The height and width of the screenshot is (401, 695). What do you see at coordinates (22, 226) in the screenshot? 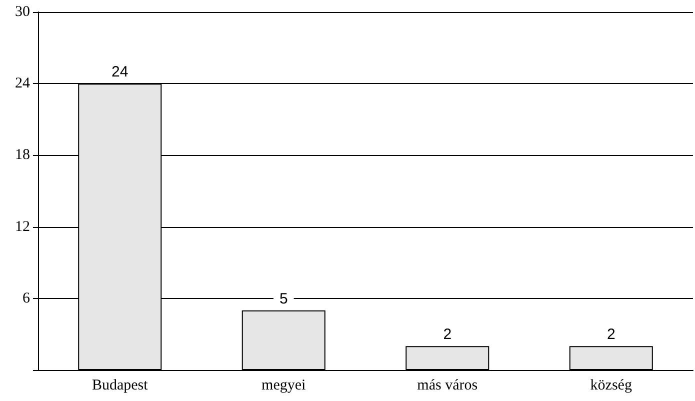
I see `y-tick-label: 12` at bounding box center [22, 226].